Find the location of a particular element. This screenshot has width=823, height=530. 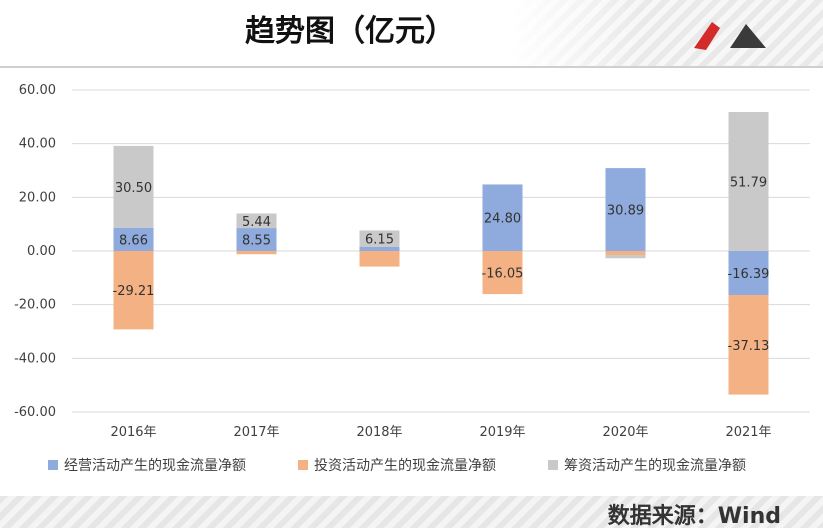

data-label: -29.21 is located at coordinates (134, 291).